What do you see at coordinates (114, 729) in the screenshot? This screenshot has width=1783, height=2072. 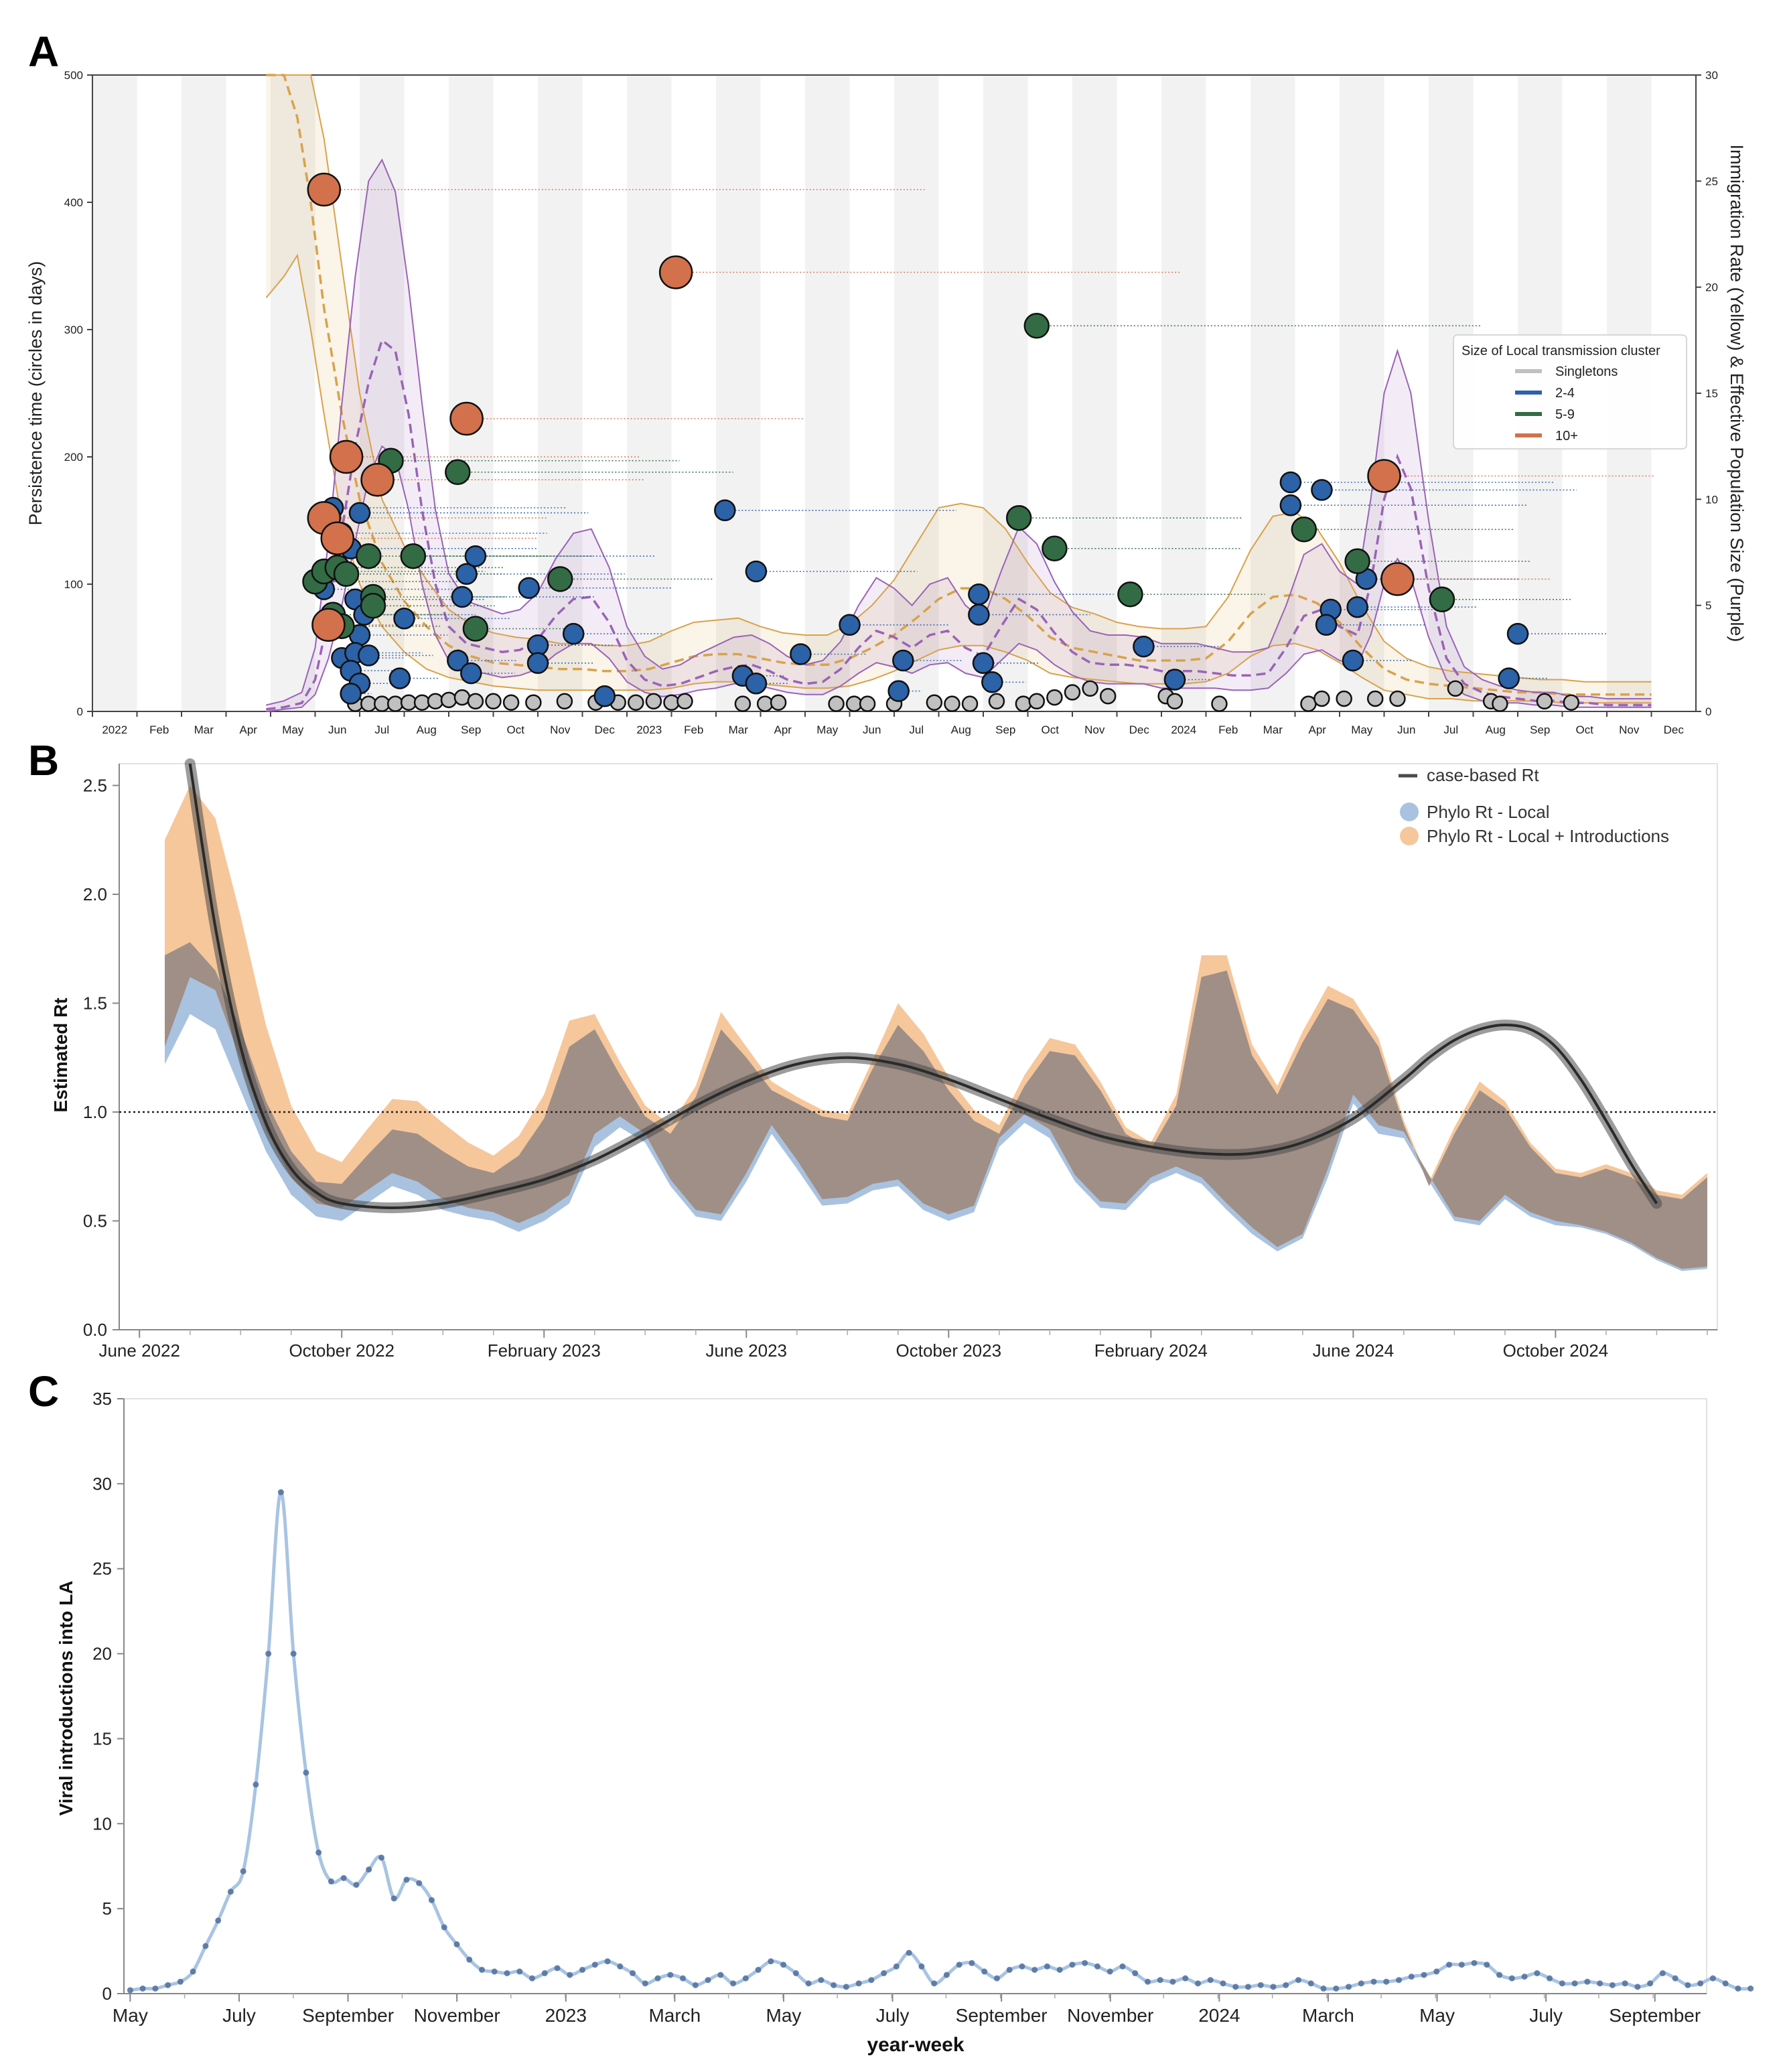 I see `x-tick-label: 2022` at bounding box center [114, 729].